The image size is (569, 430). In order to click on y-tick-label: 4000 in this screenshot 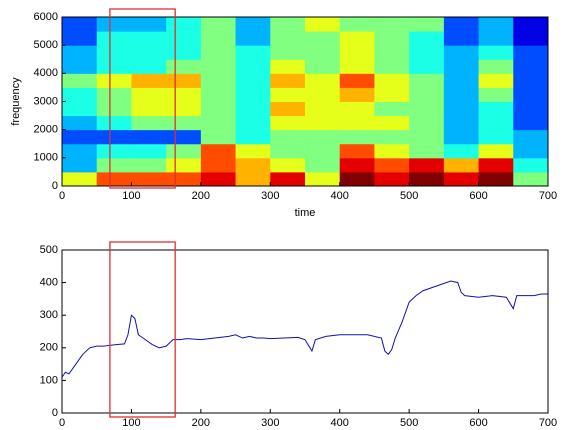, I will do `click(46, 73)`.